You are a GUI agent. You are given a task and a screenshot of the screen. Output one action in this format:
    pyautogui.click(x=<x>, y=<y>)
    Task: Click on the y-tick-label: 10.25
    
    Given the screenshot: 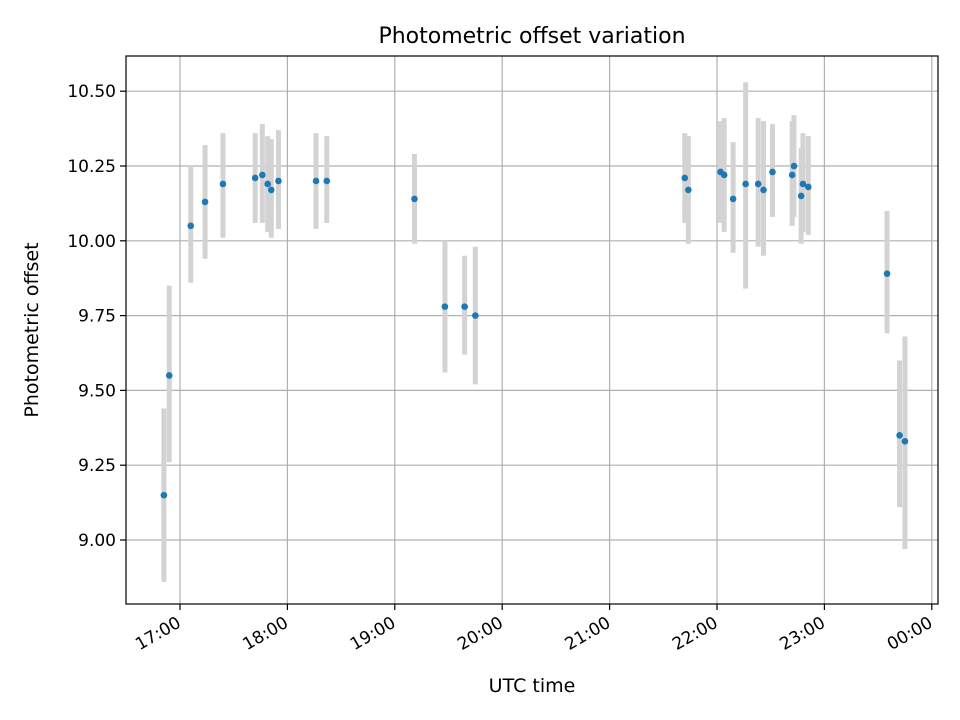 What is the action you would take?
    pyautogui.click(x=91, y=167)
    